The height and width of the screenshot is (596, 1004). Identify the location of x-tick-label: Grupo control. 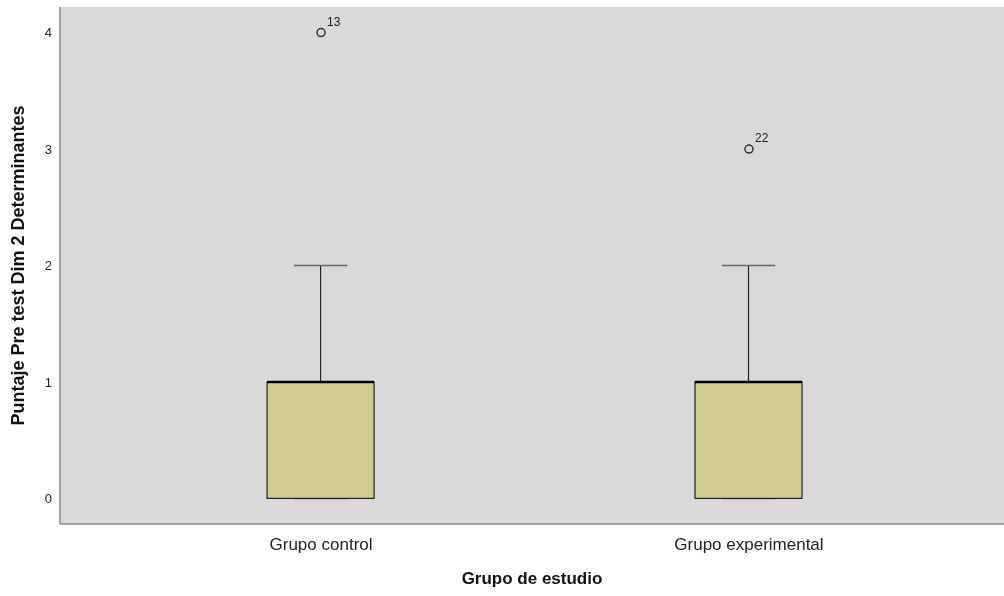
(321, 545).